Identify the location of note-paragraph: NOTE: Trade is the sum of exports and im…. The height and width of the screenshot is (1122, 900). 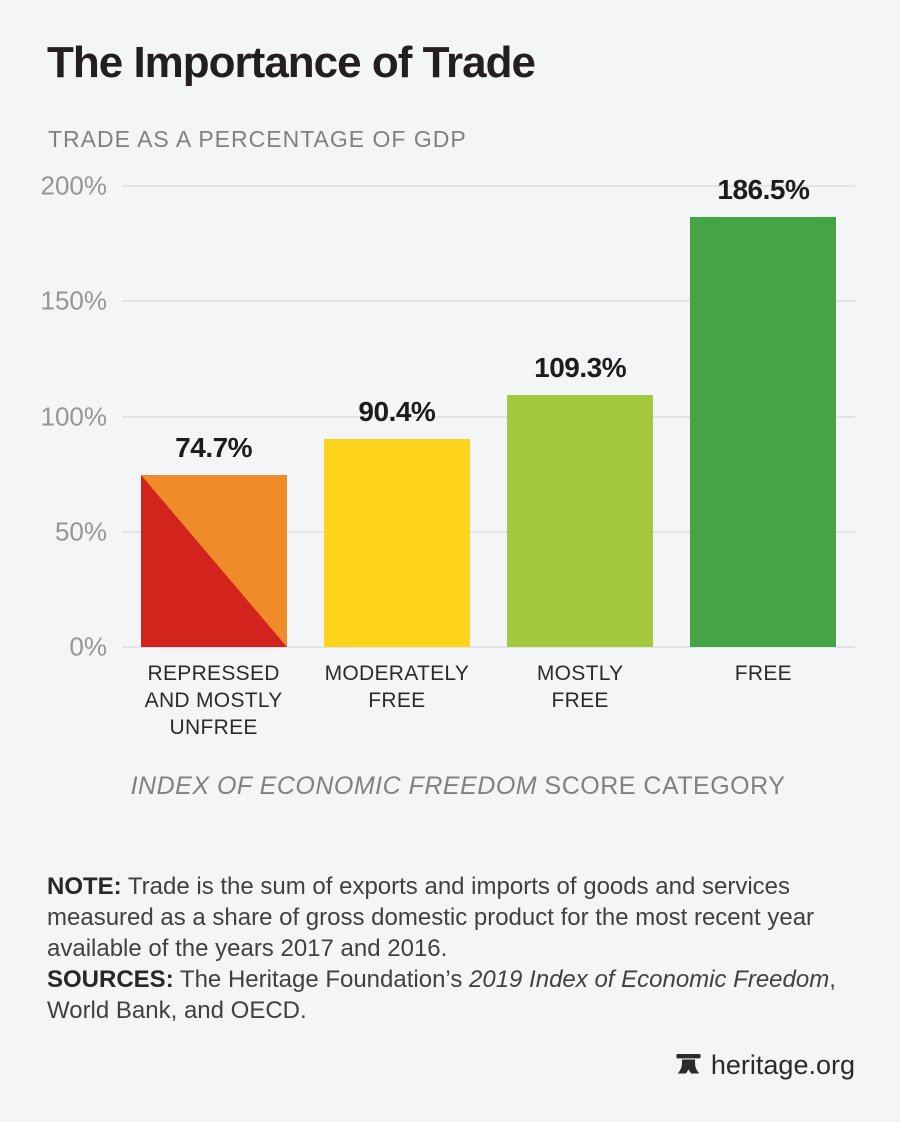
(450, 917).